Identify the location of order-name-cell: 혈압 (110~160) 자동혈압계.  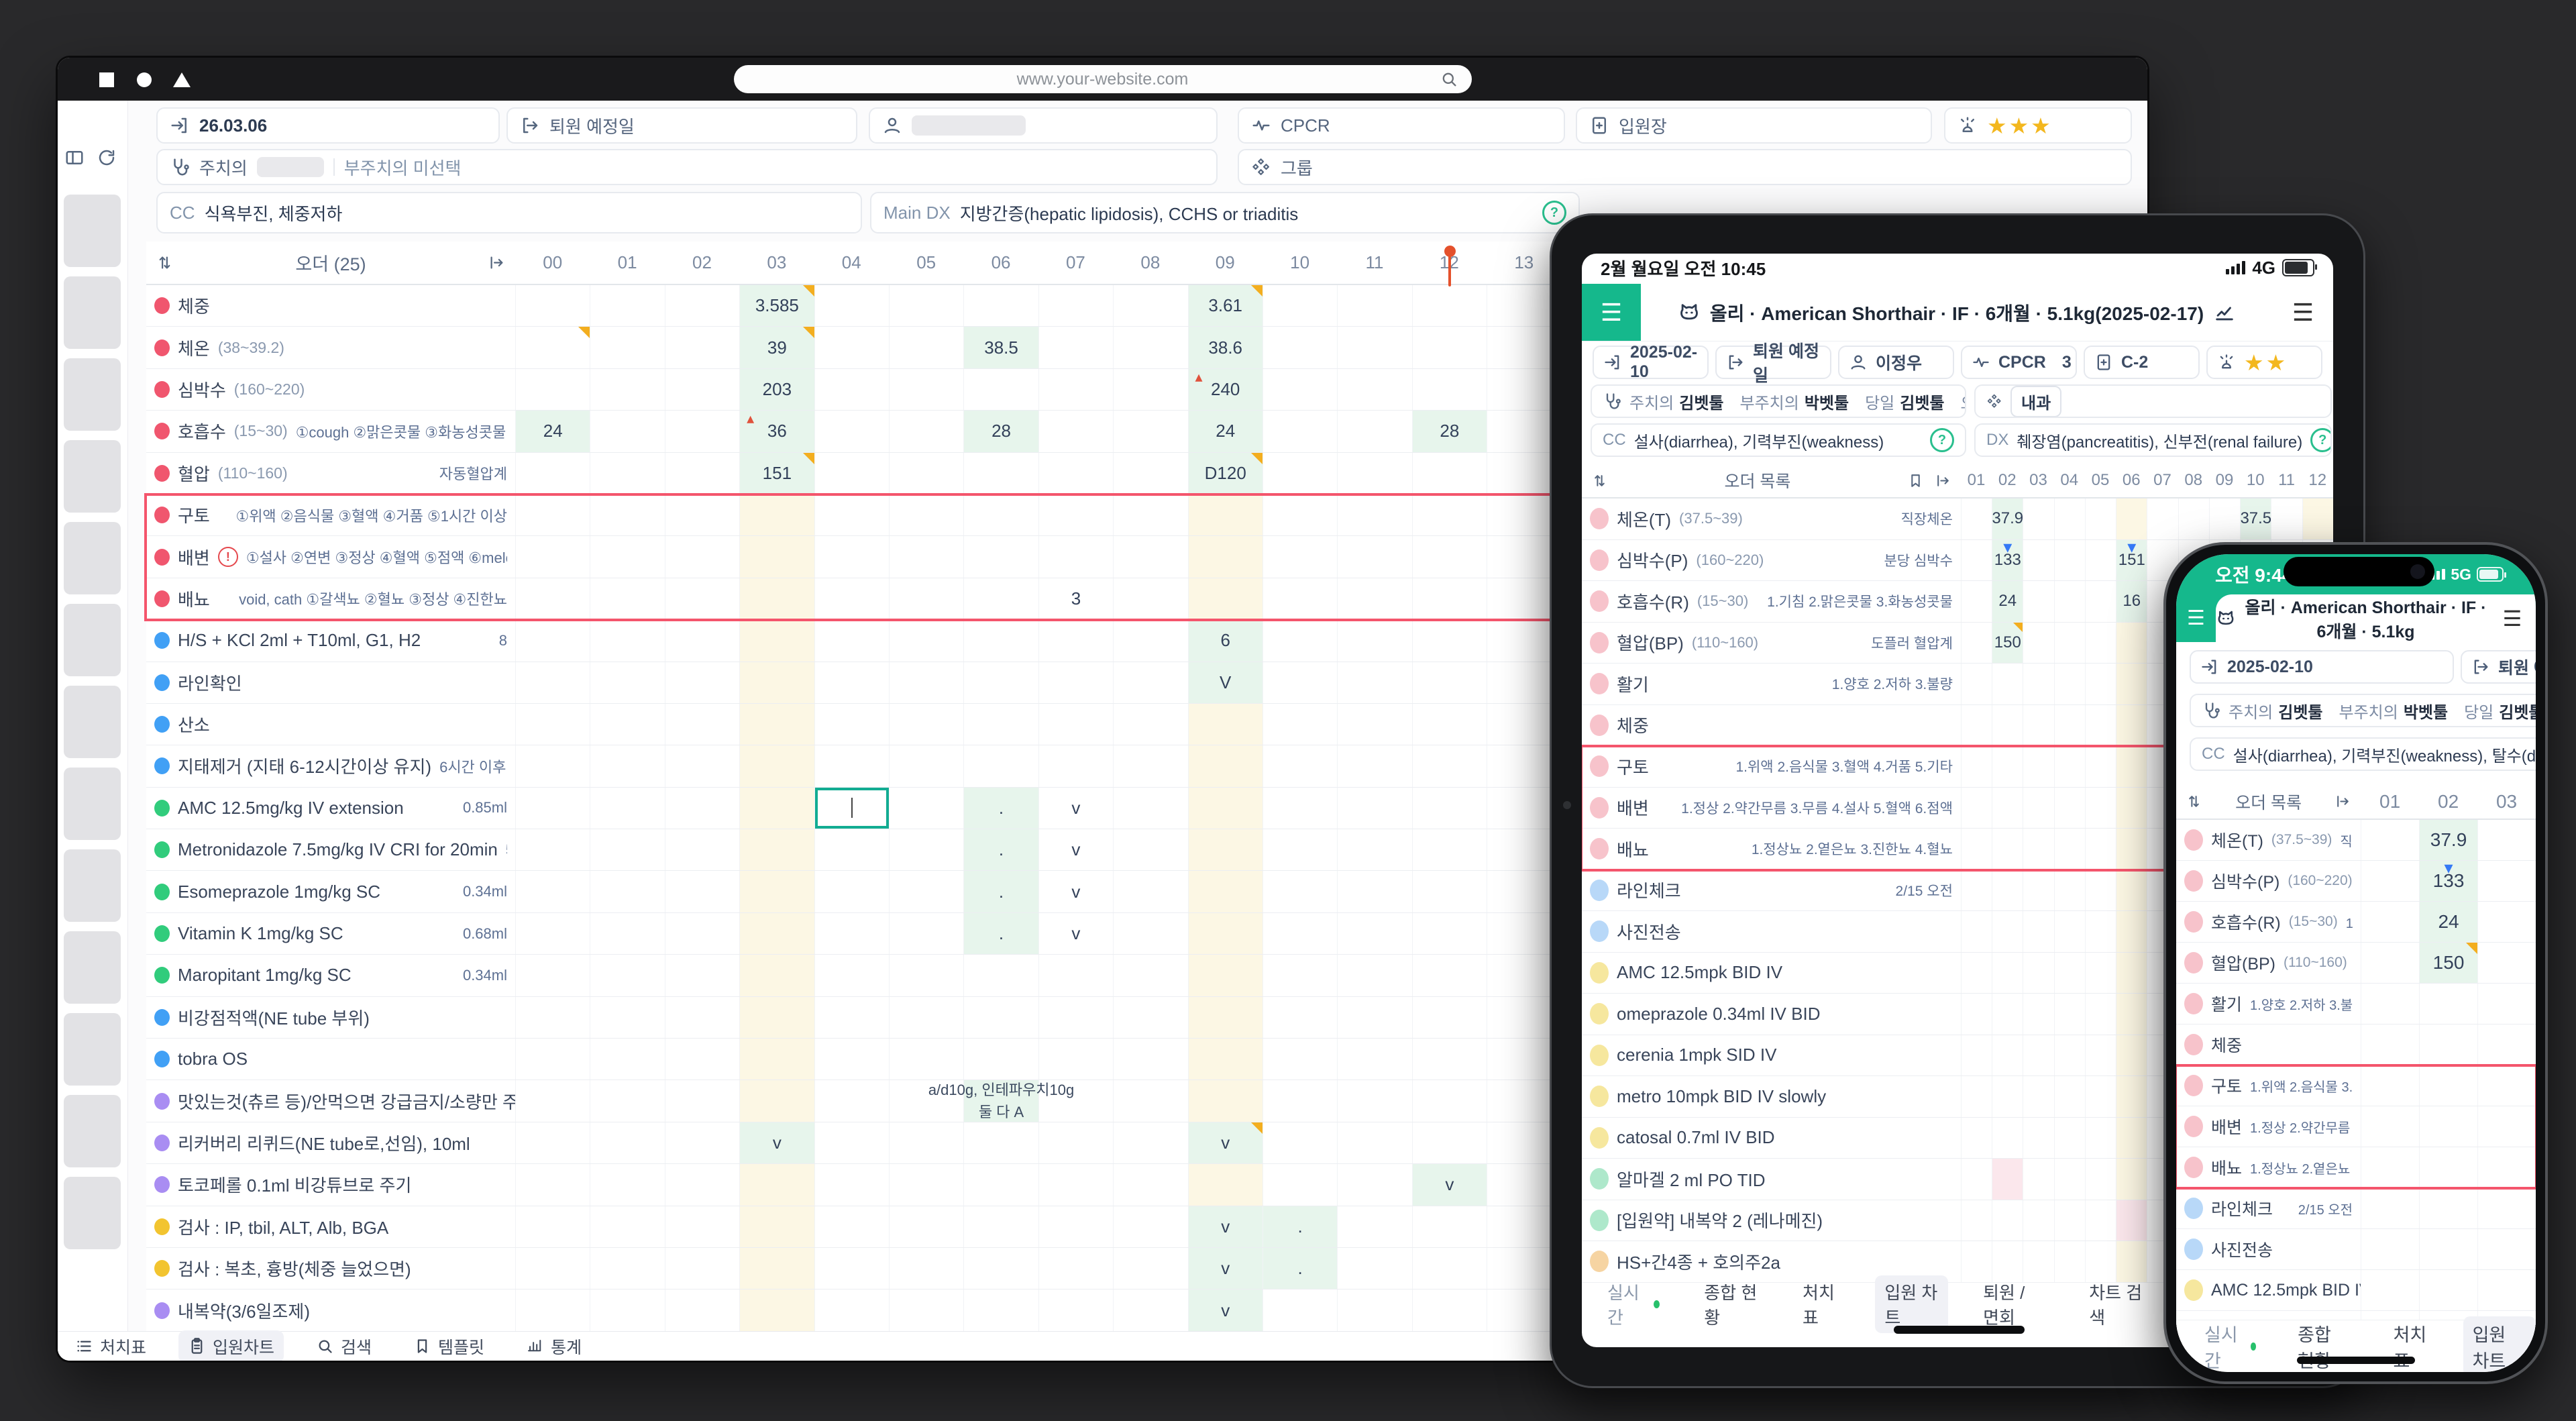
(330, 473).